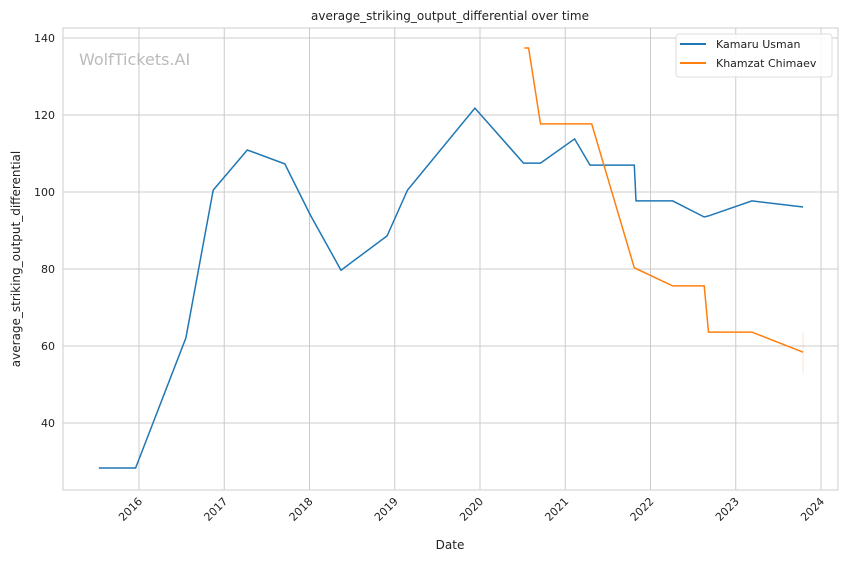  Describe the element at coordinates (134, 59) in the screenshot. I see `watermark: WolfTickets.AI` at that location.